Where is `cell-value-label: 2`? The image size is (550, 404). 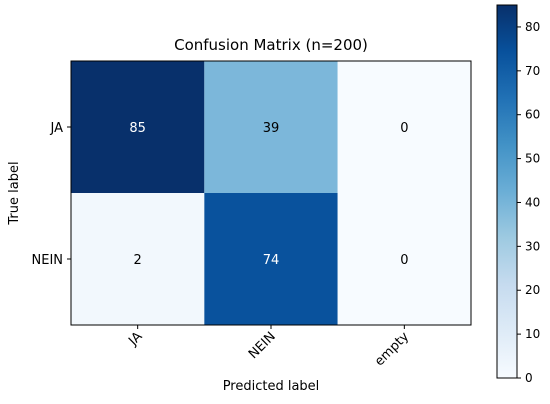 cell-value-label: 2 is located at coordinates (138, 260).